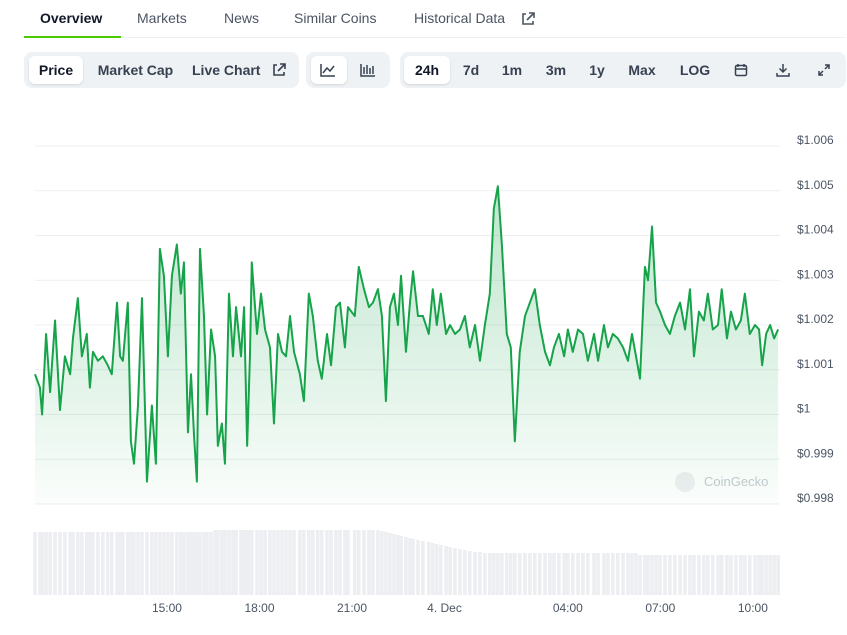 The height and width of the screenshot is (635, 847). Describe the element at coordinates (72, 37) in the screenshot. I see `tab-indicator` at that location.